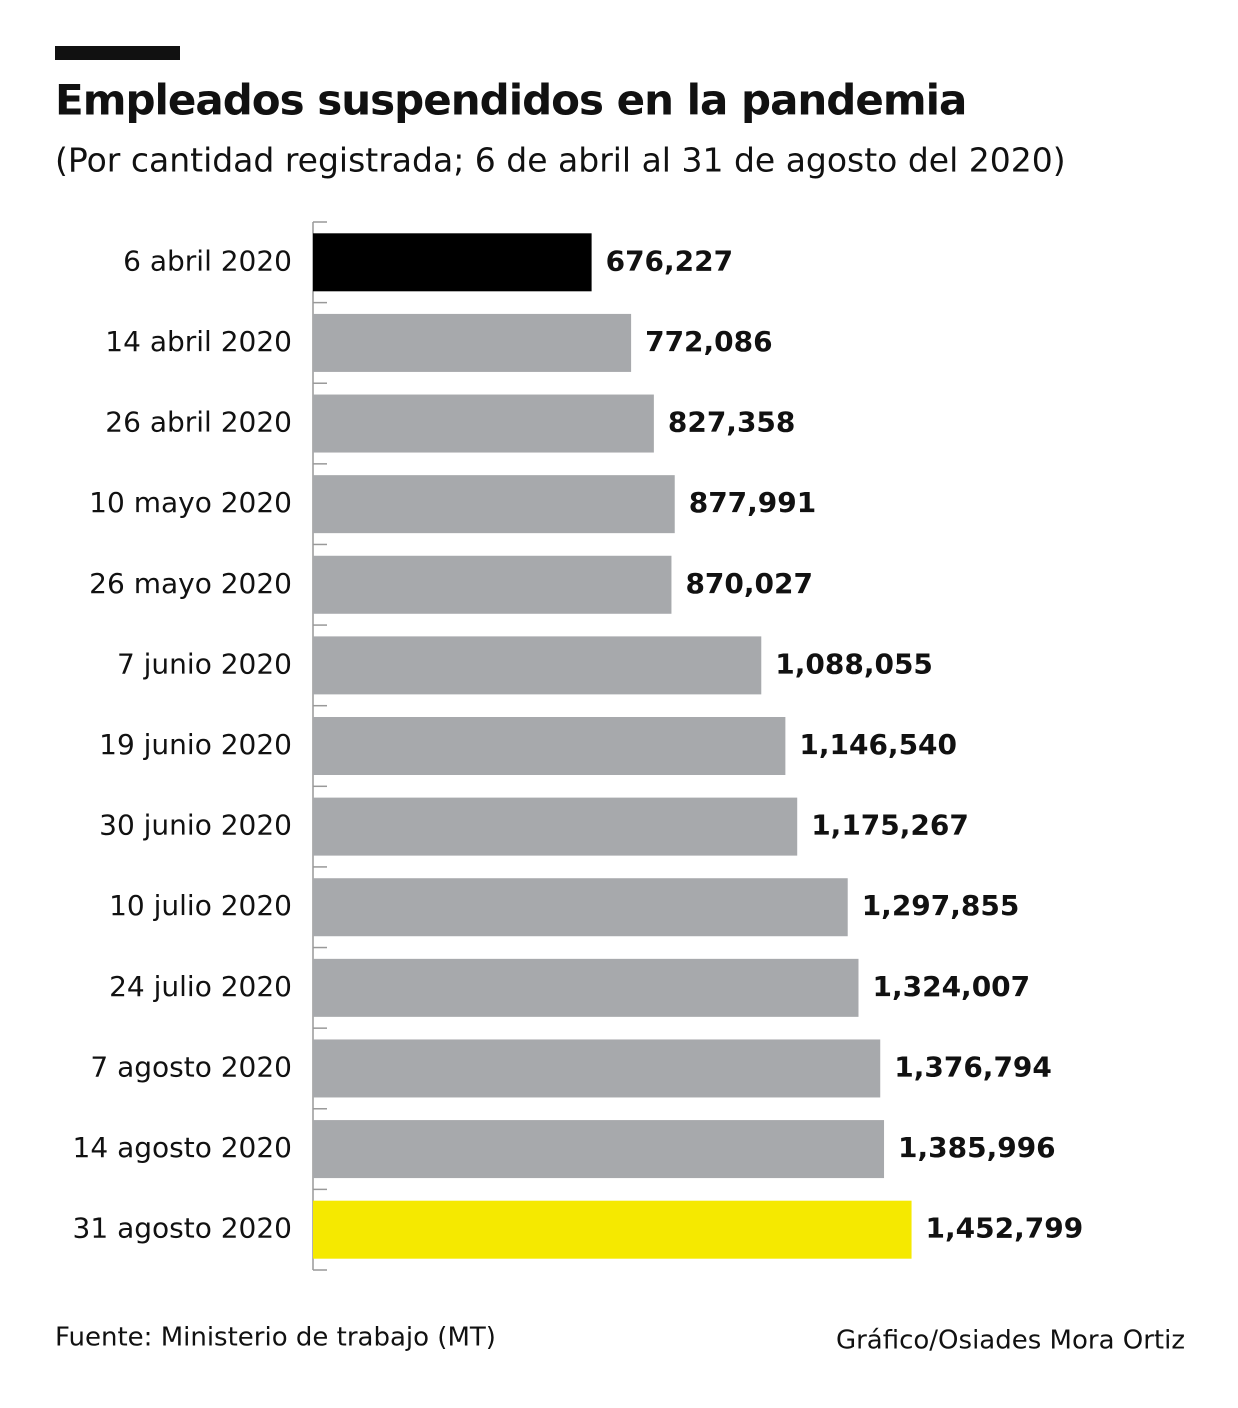 This screenshot has width=1238, height=1408. Describe the element at coordinates (1005, 1228) in the screenshot. I see `value-label: 1,452,799` at that location.